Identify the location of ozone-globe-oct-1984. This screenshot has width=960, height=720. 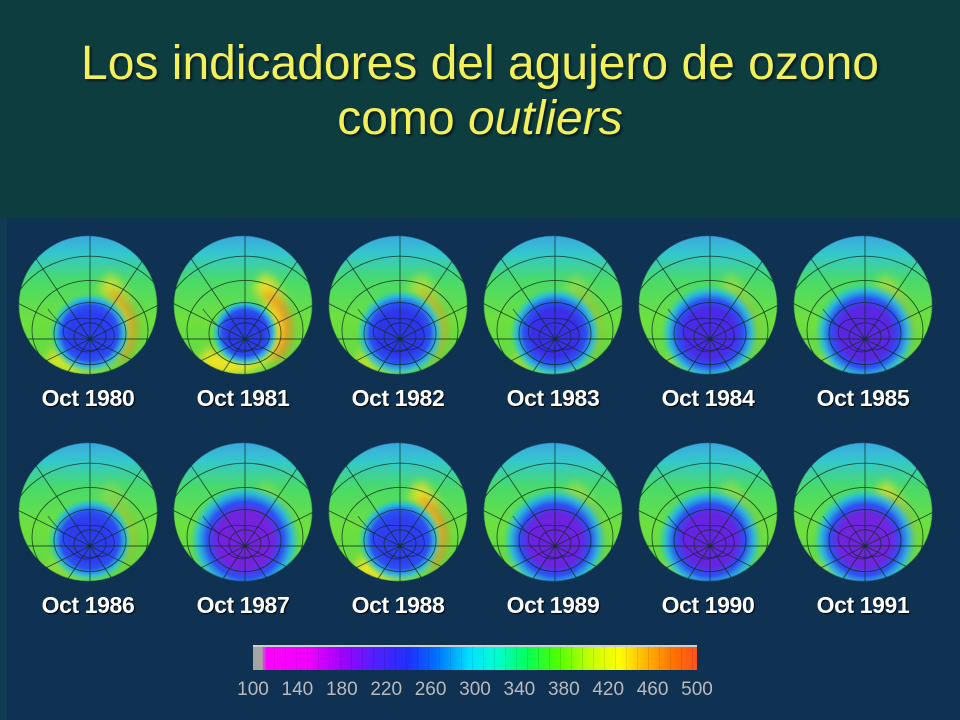
(708, 305).